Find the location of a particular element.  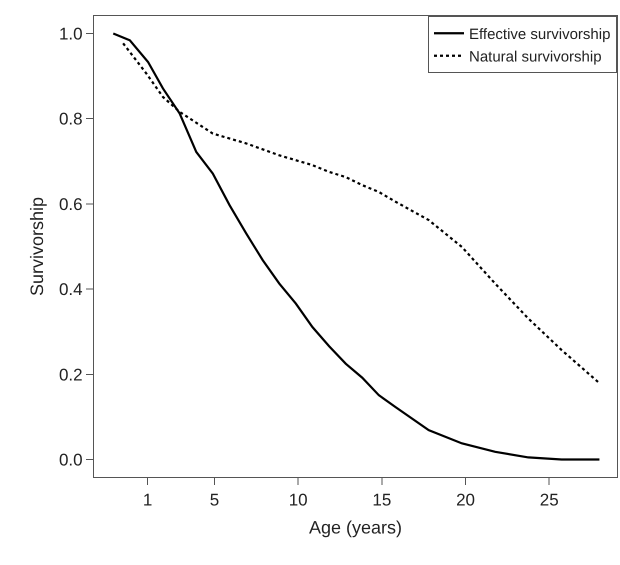

y-tick-label: 0.4 is located at coordinates (70, 290).